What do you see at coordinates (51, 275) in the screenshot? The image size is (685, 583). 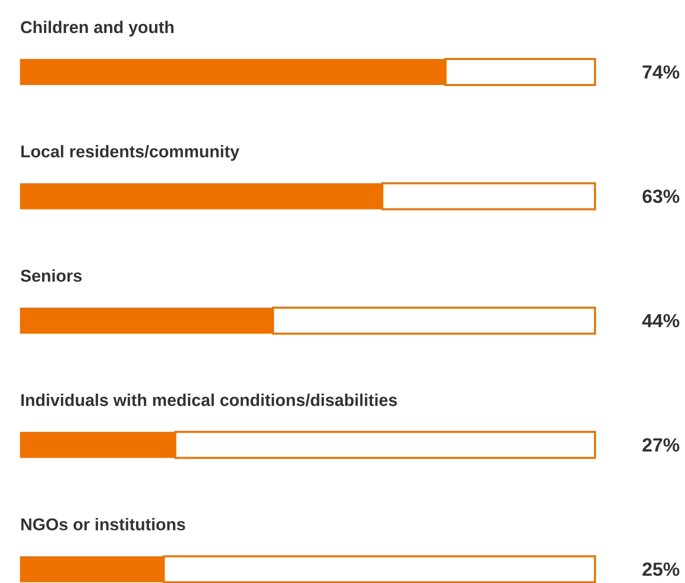 I see `y-tick-label: Seniors` at bounding box center [51, 275].